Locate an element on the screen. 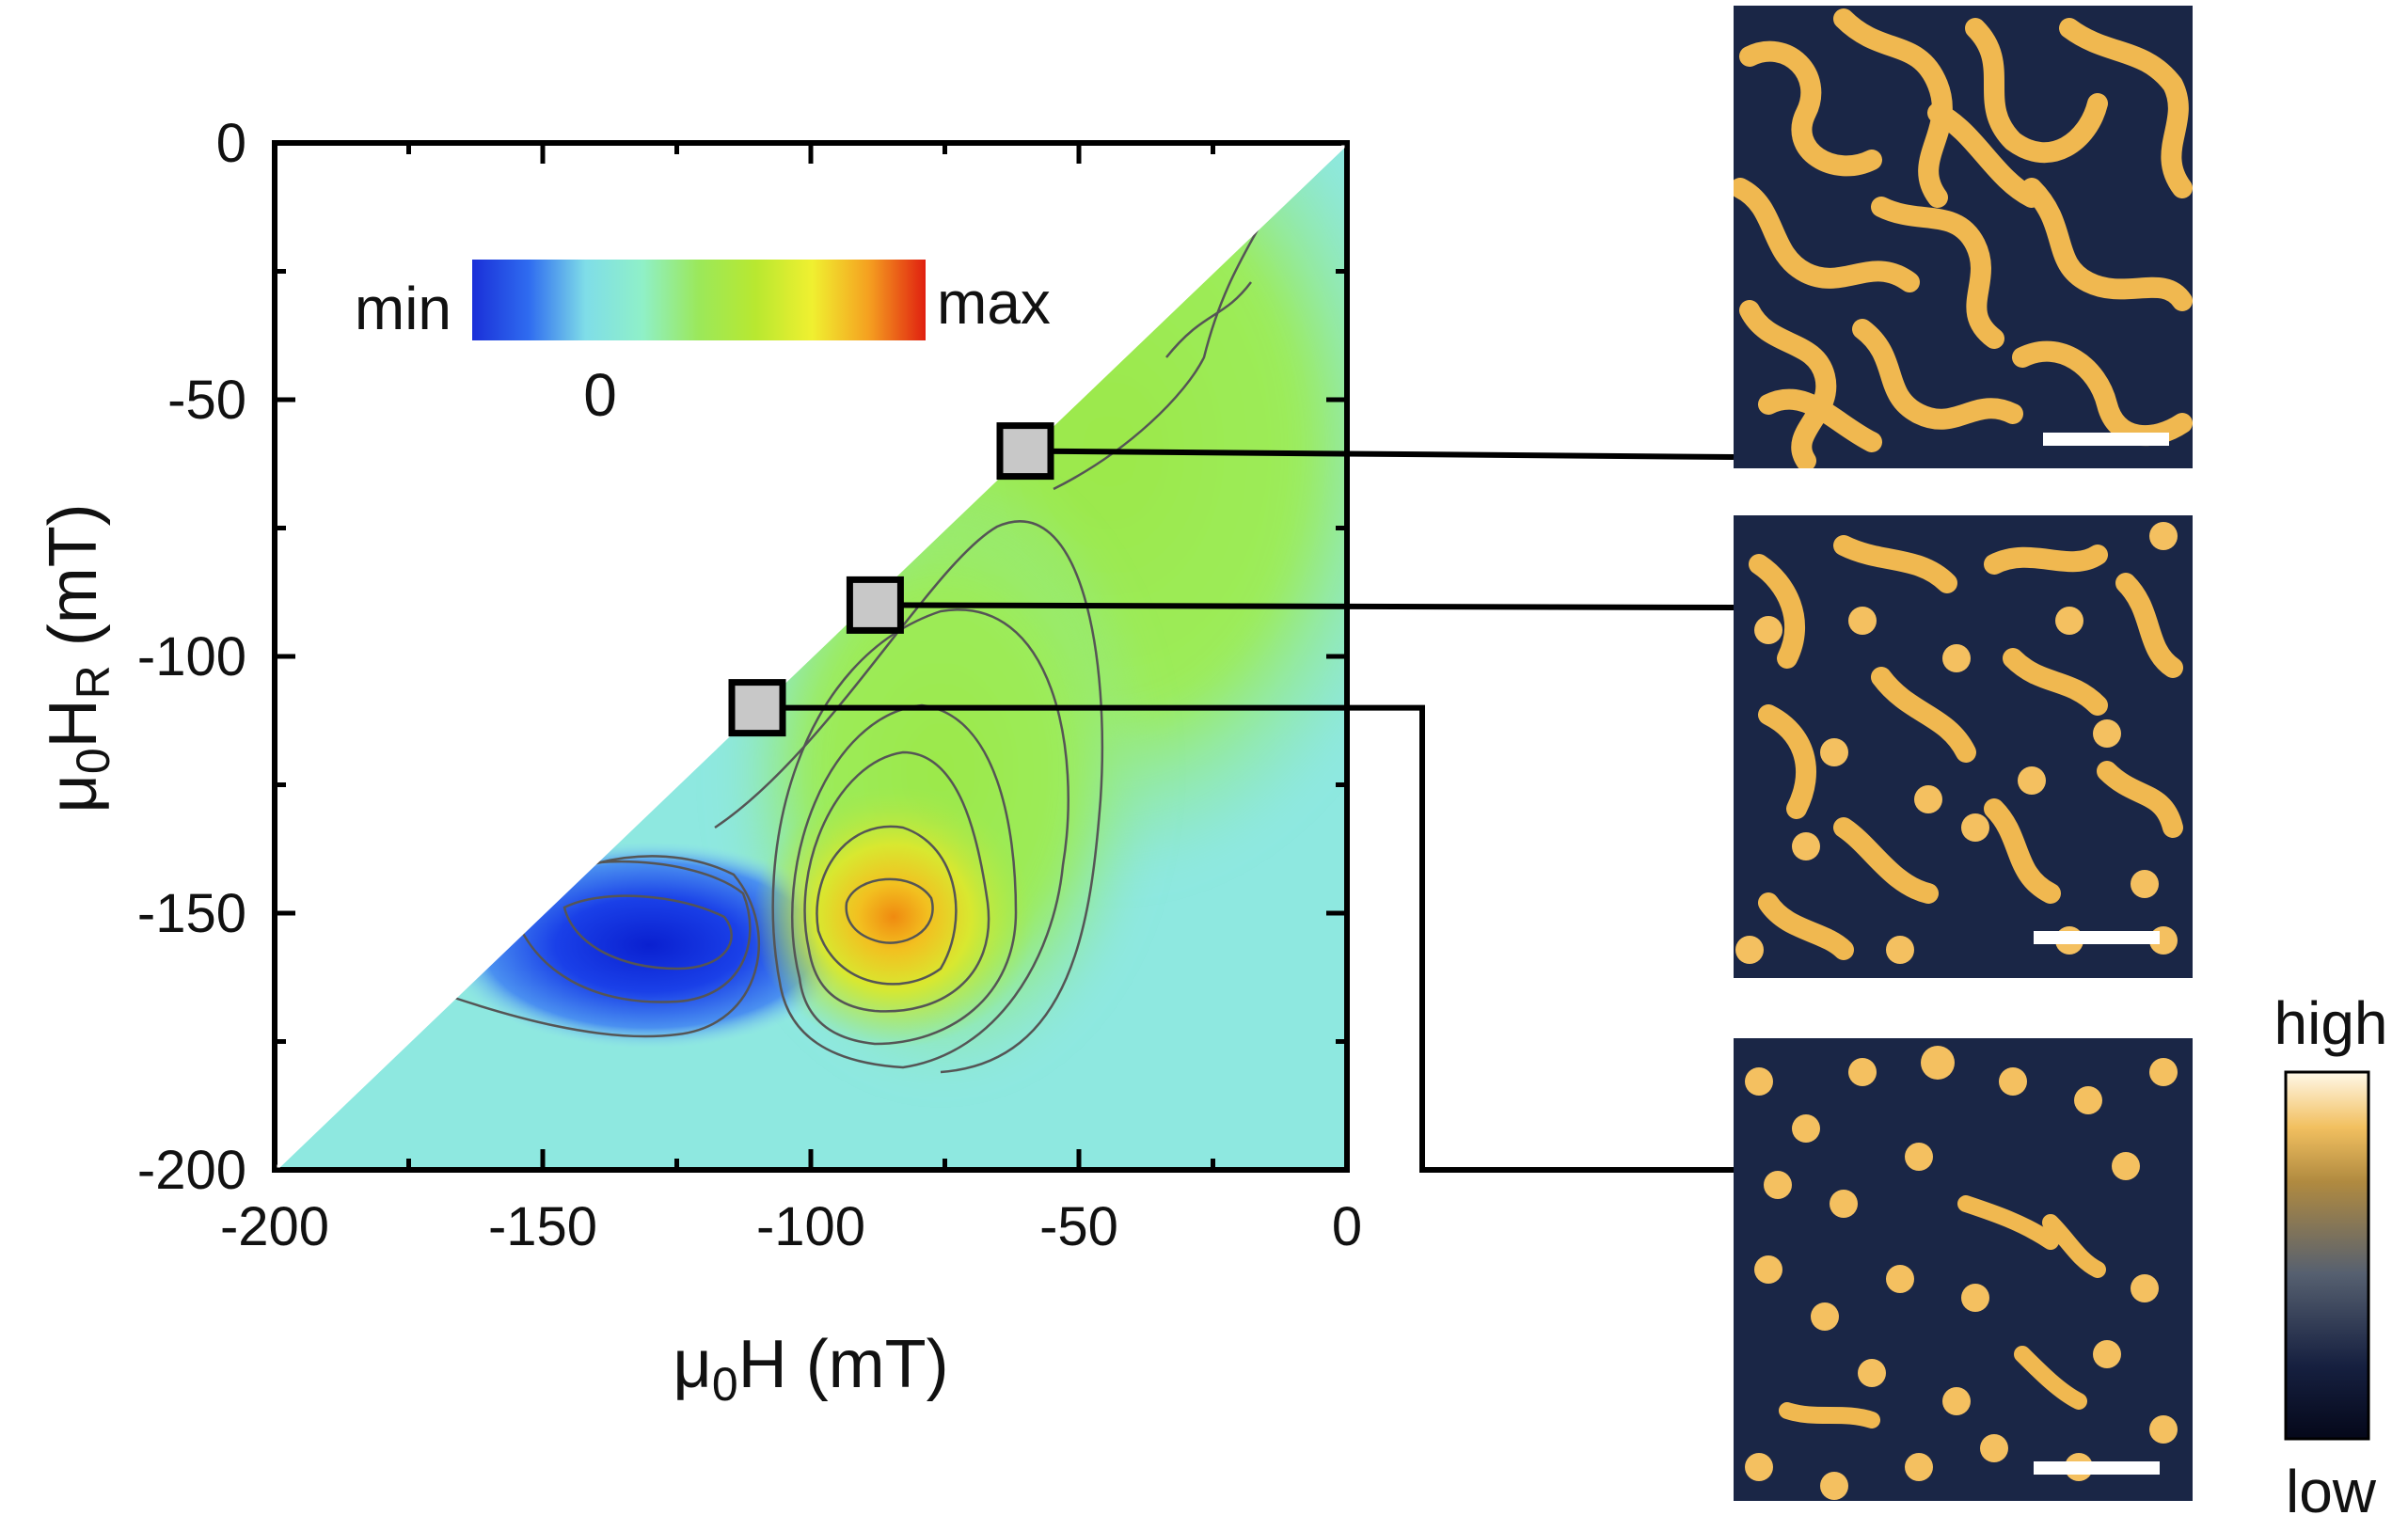 This screenshot has width=2408, height=1531. colorbar-low-label: low is located at coordinates (2332, 1491).